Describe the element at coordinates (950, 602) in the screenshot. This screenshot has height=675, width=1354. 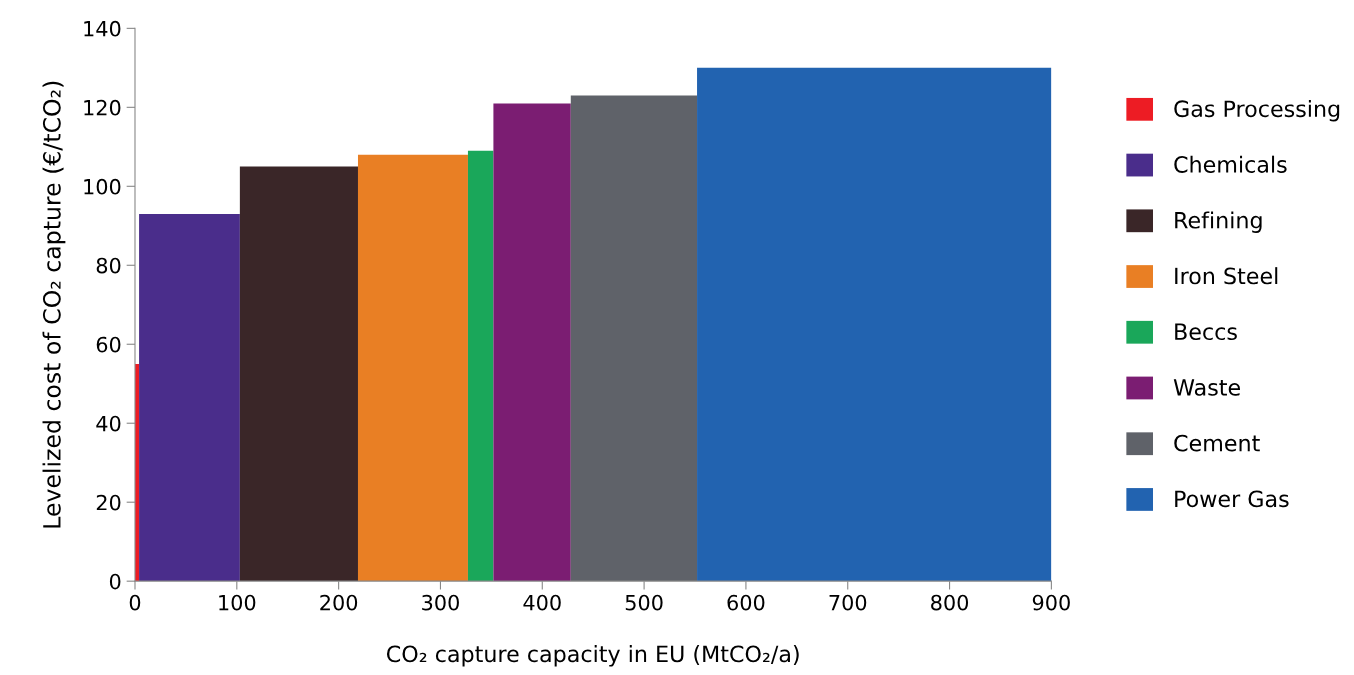
I see `x-tick-label: 800` at that location.